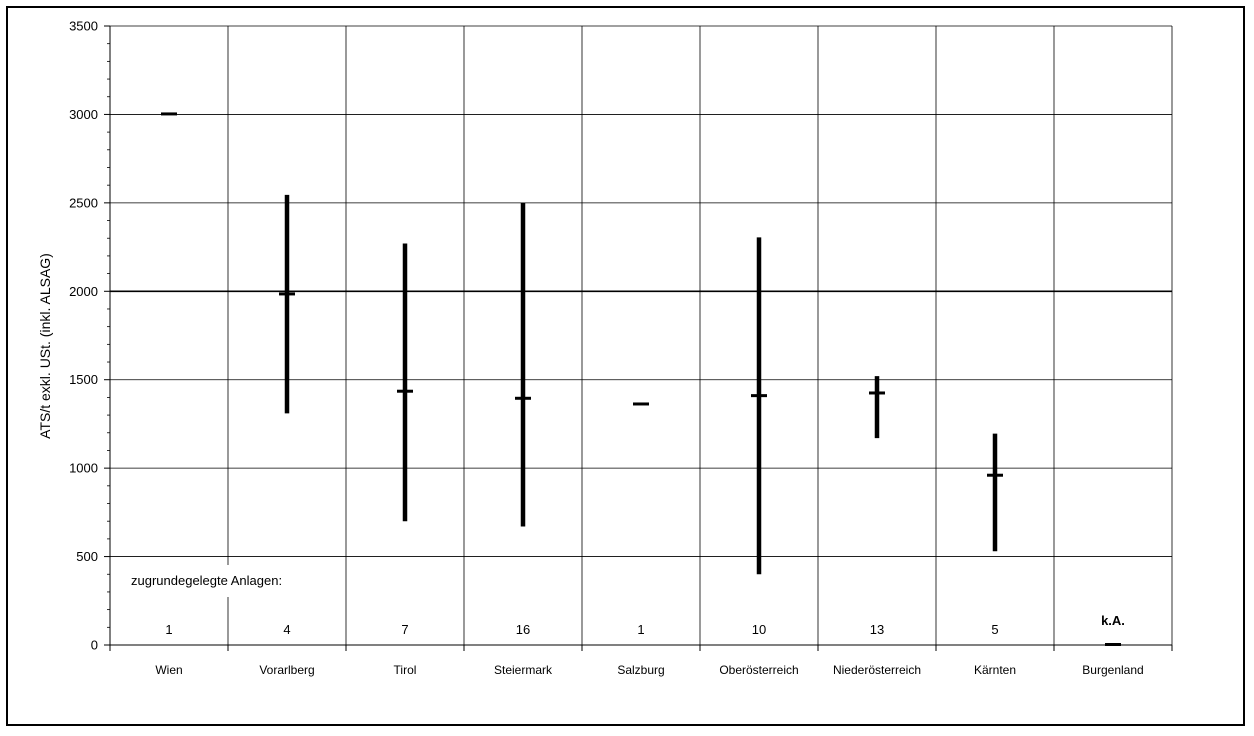 This screenshot has width=1254, height=736. I want to click on plant-count-label: 4, so click(286, 629).